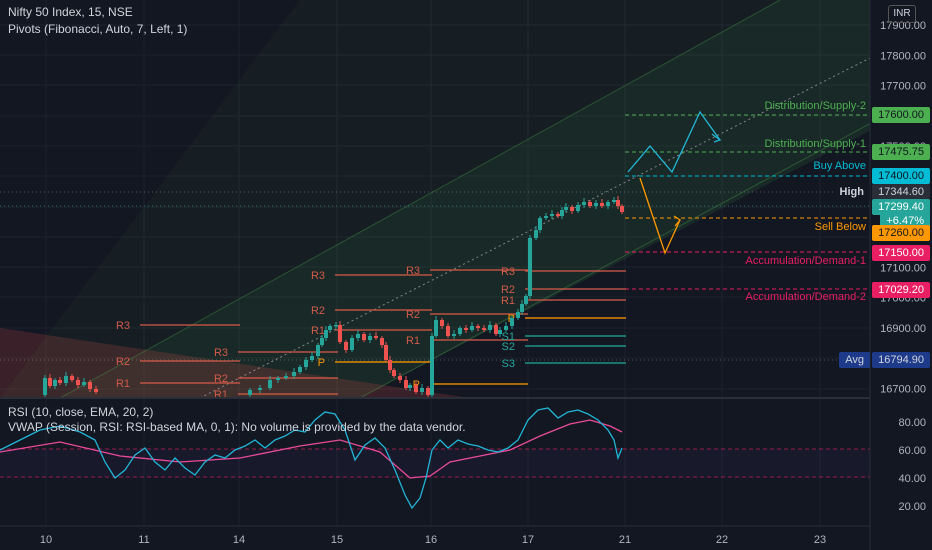 Image resolution: width=932 pixels, height=550 pixels. What do you see at coordinates (722, 540) in the screenshot?
I see `time-axis-label: 22` at bounding box center [722, 540].